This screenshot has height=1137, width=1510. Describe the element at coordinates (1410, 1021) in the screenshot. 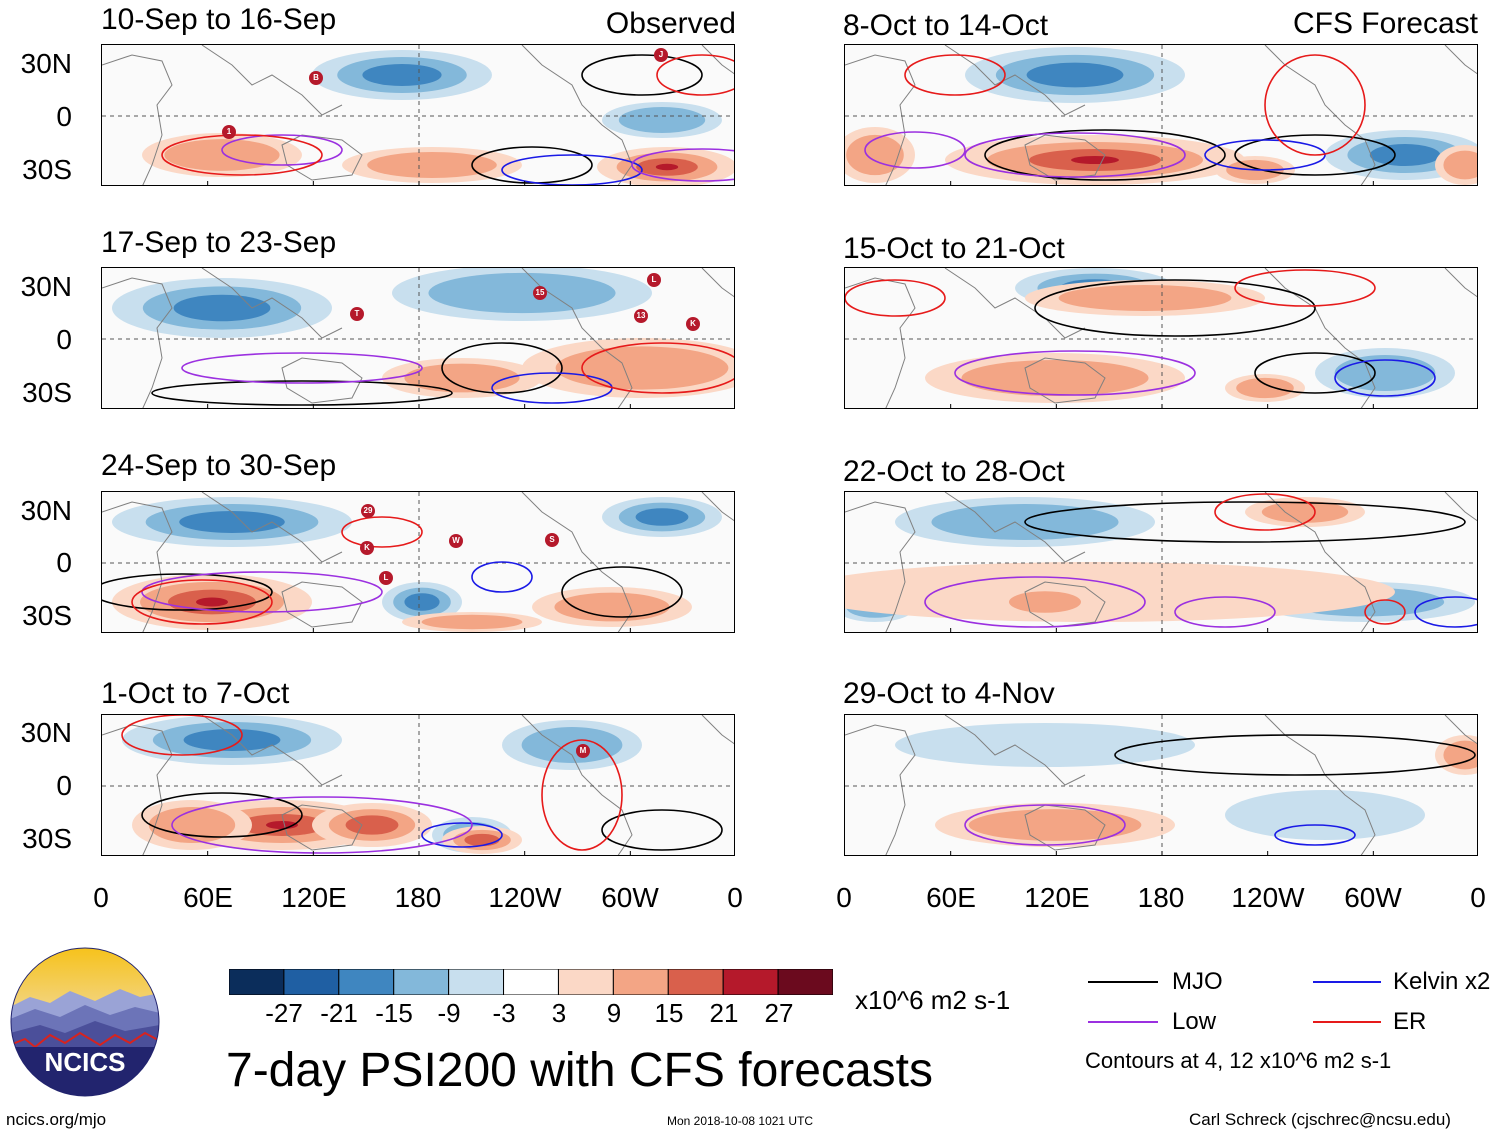

I see `legend-label-er: ER` at that location.